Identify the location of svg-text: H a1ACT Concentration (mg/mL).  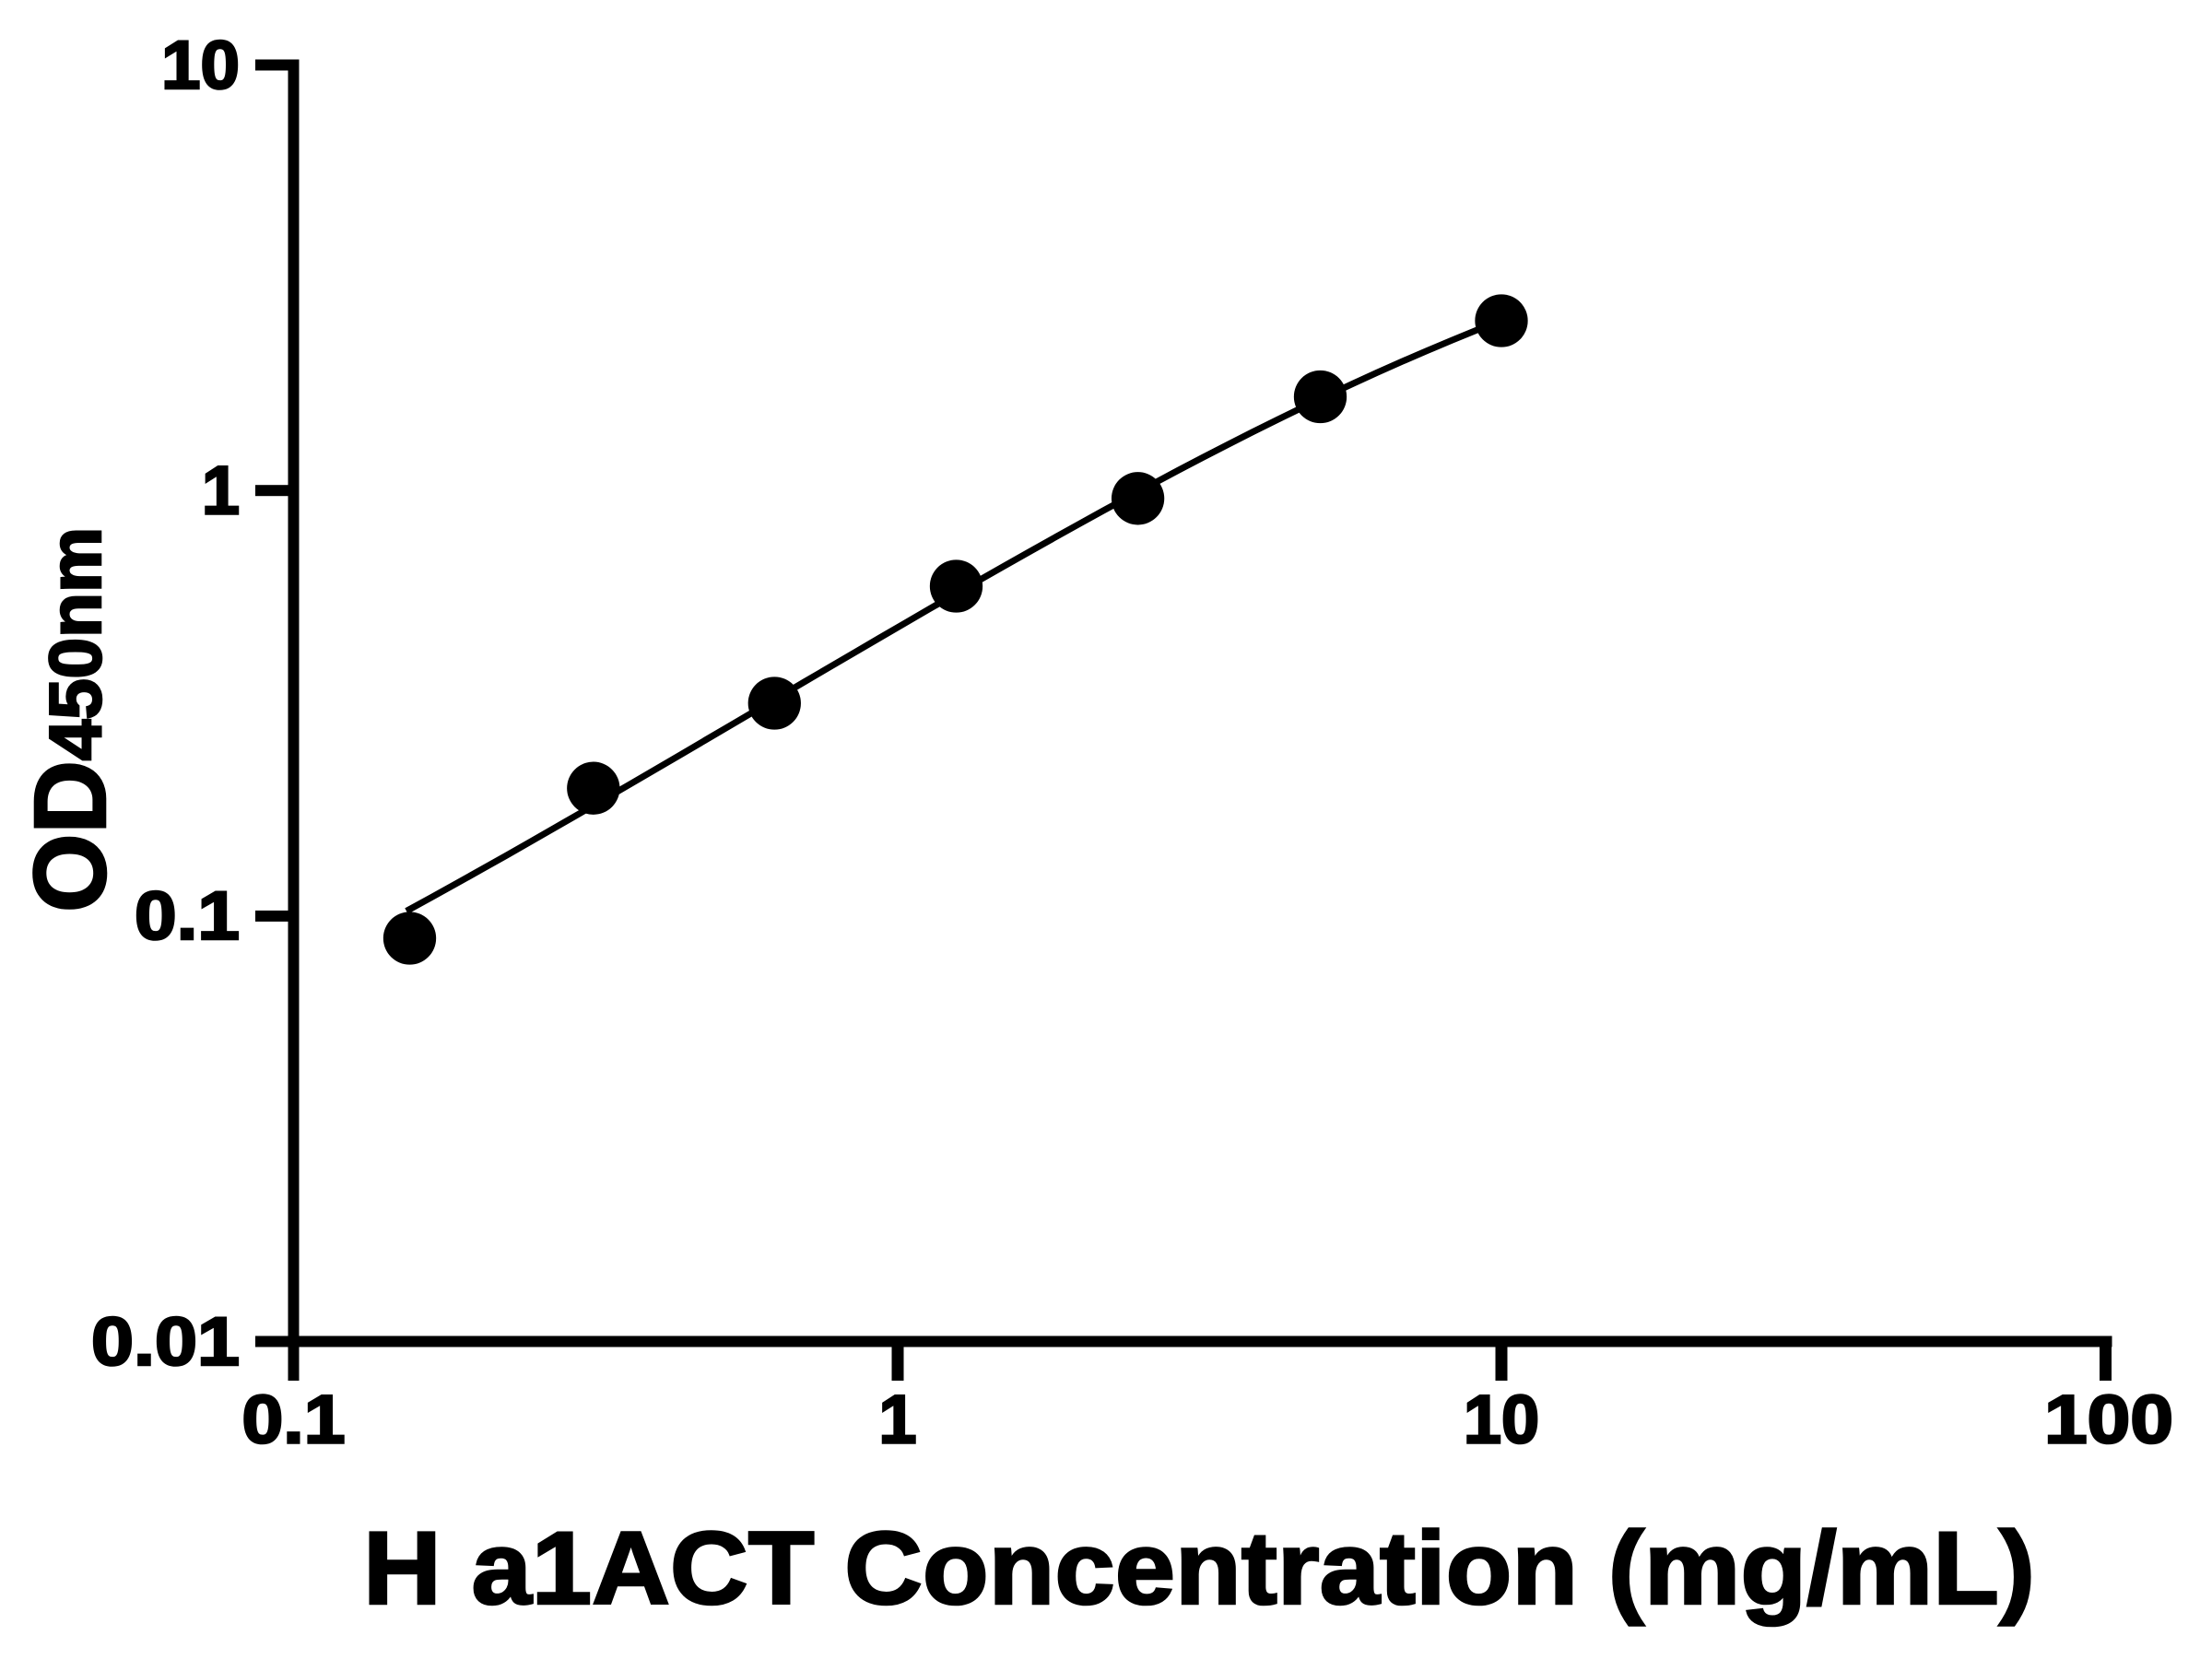
(1199, 1568).